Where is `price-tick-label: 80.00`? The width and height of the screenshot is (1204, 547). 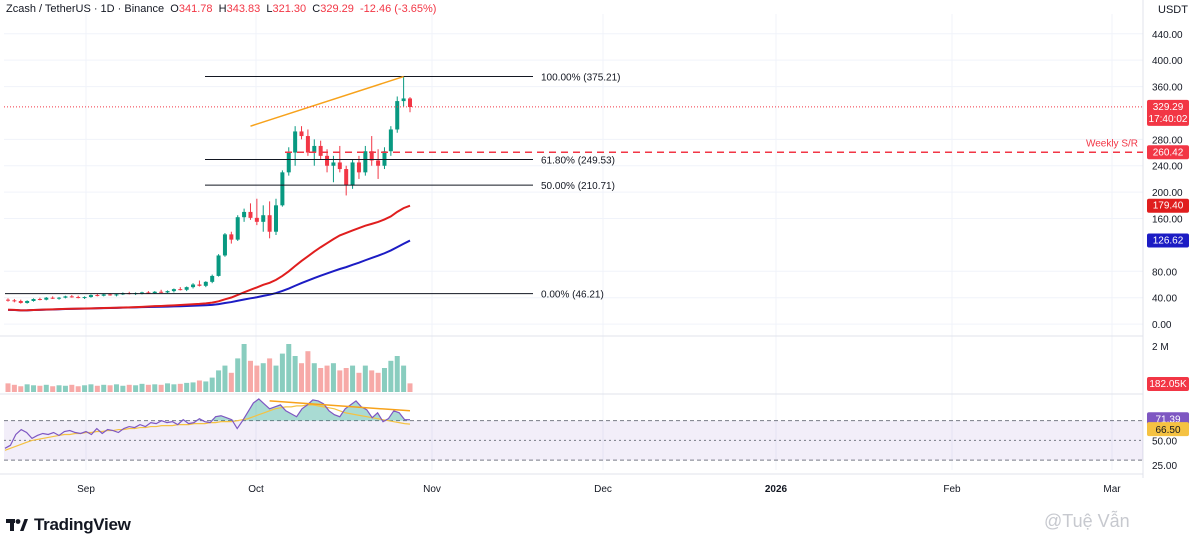
price-tick-label: 80.00 is located at coordinates (1164, 272).